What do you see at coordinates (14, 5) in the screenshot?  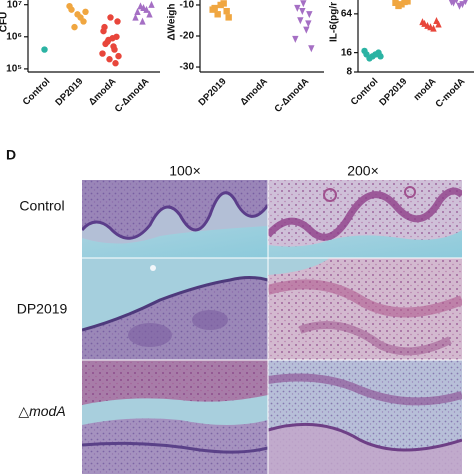 I see `y-tick-label: 10⁷` at bounding box center [14, 5].